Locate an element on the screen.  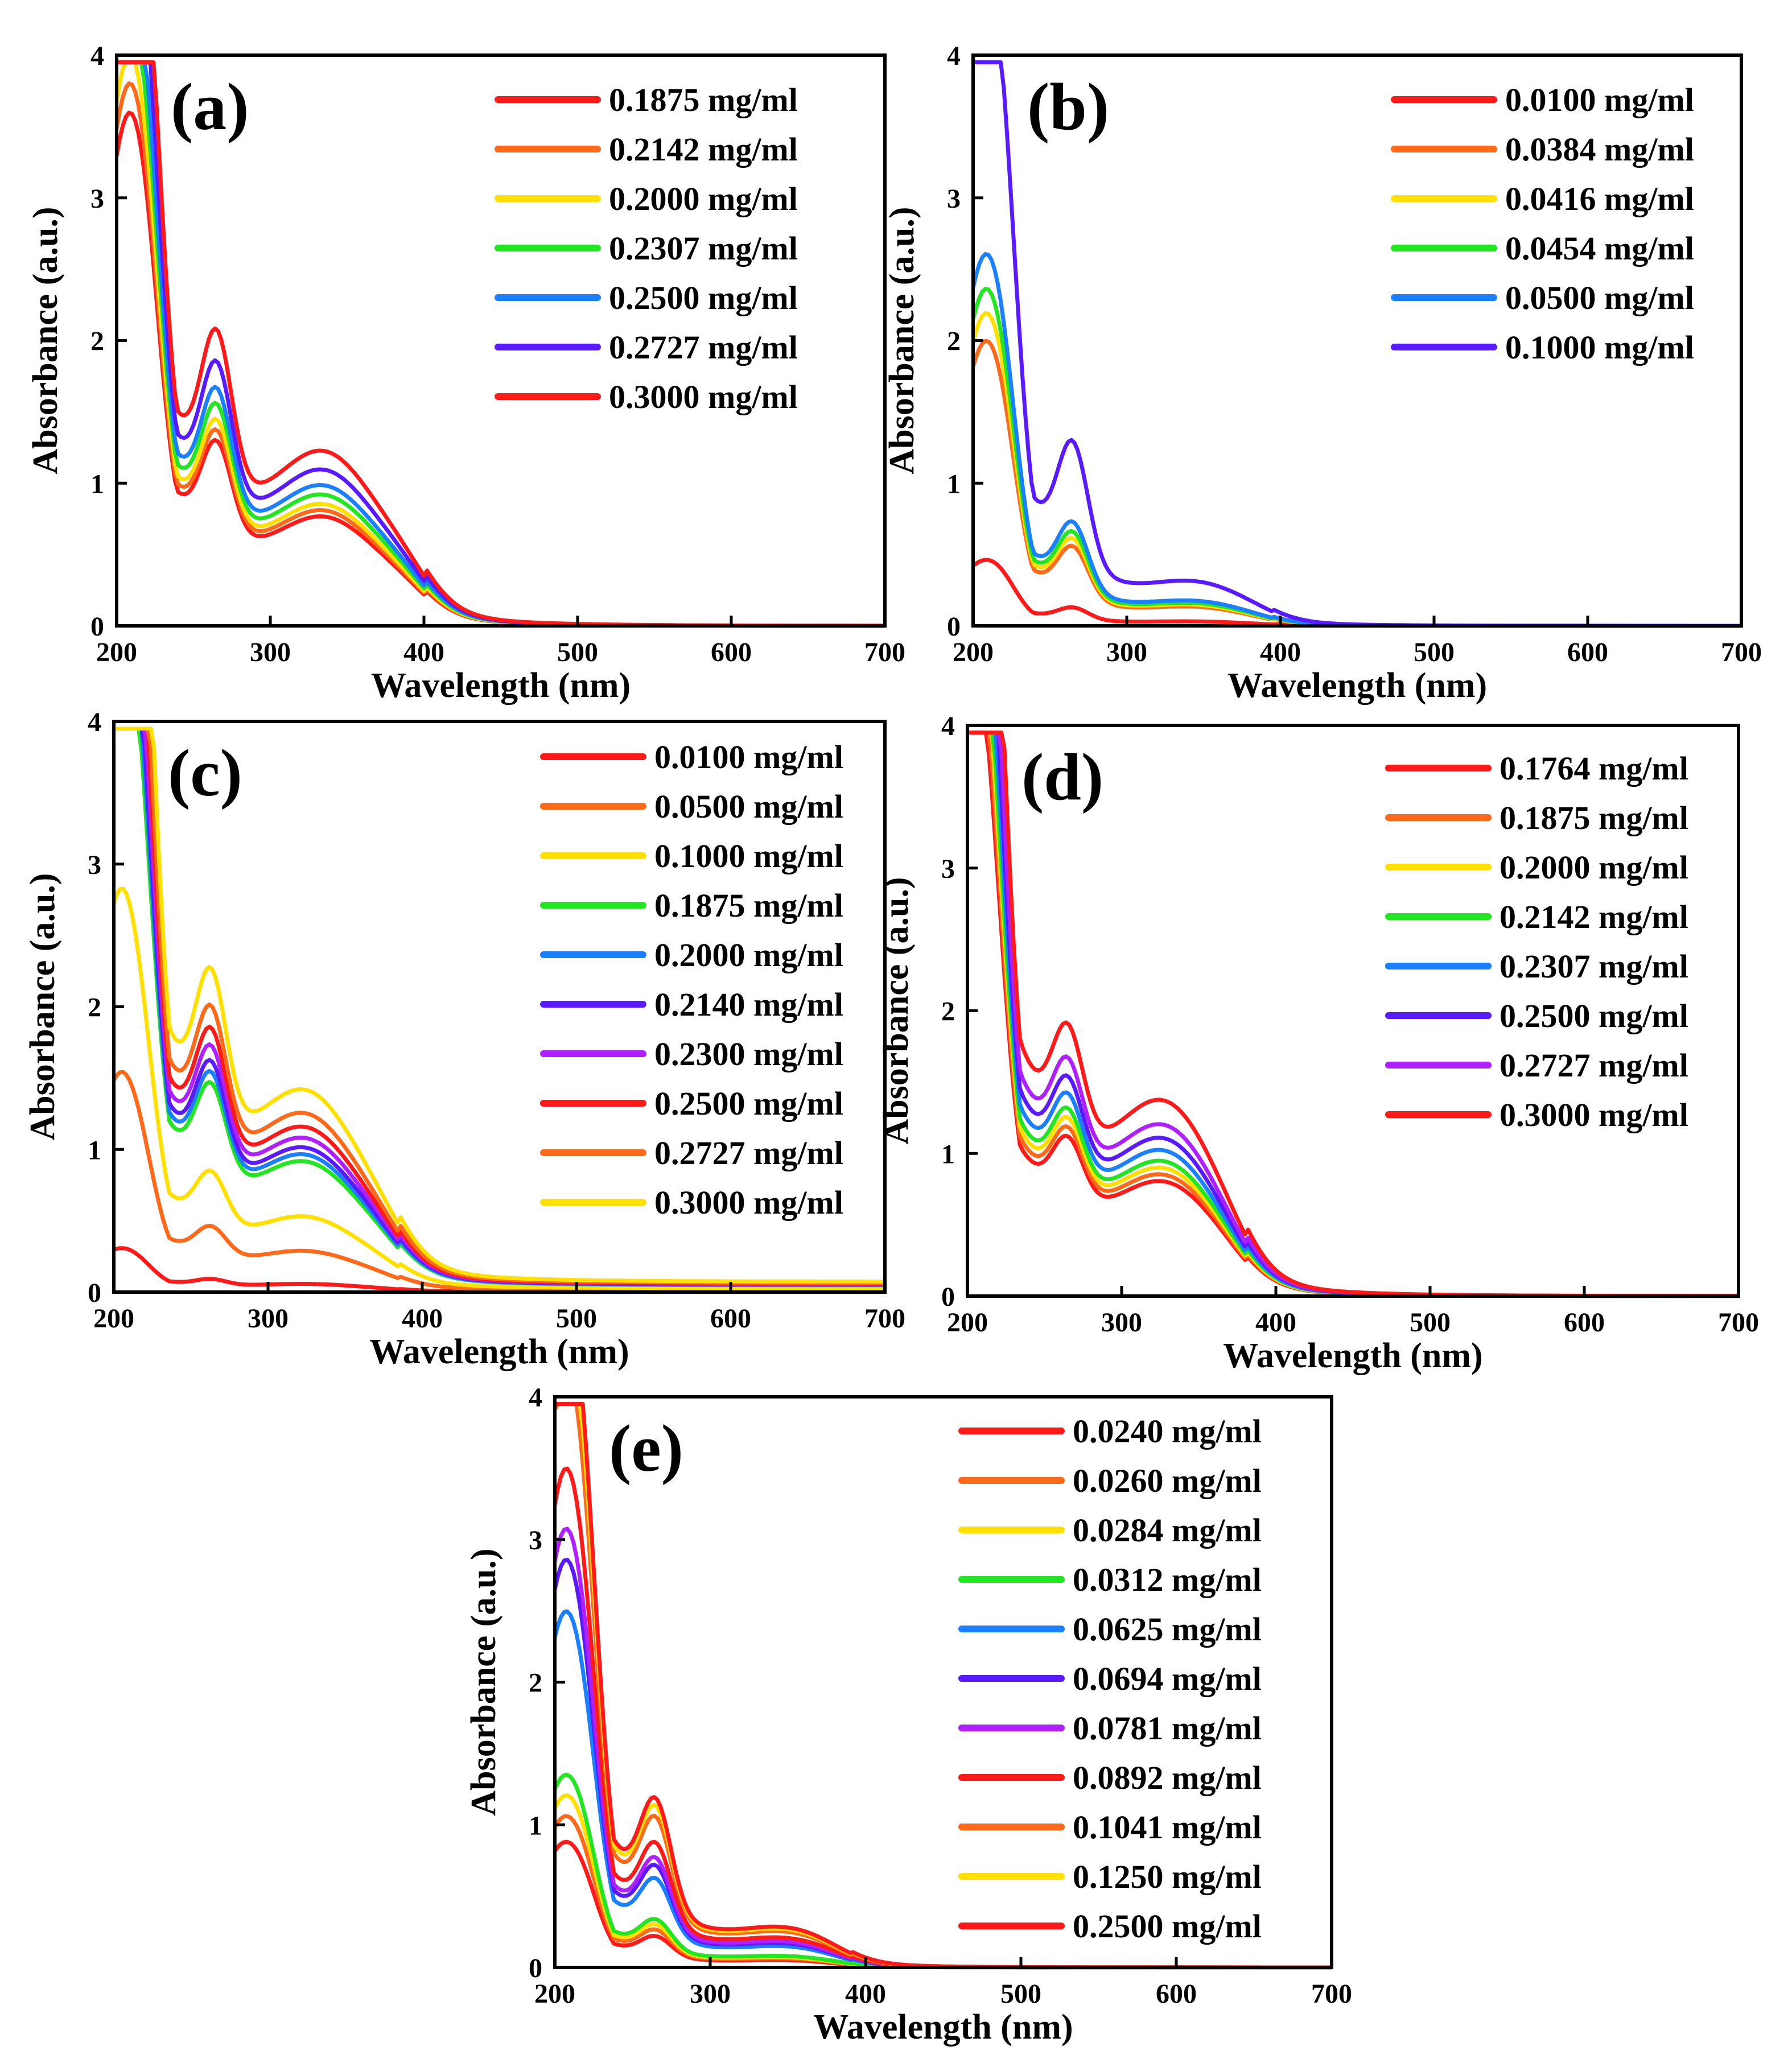
legend-label: 0.0892 mg/ml is located at coordinates (1167, 1777).